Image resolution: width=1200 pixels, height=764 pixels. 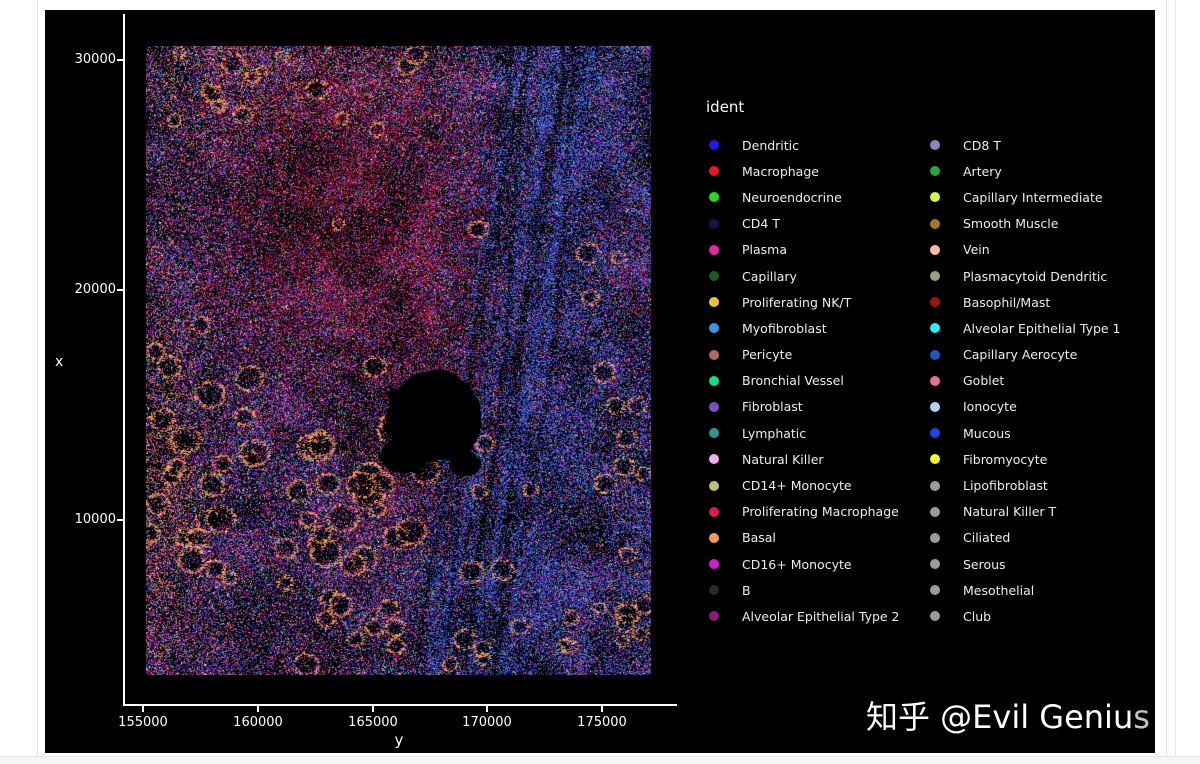 I want to click on legend-label: Club, so click(x=977, y=616).